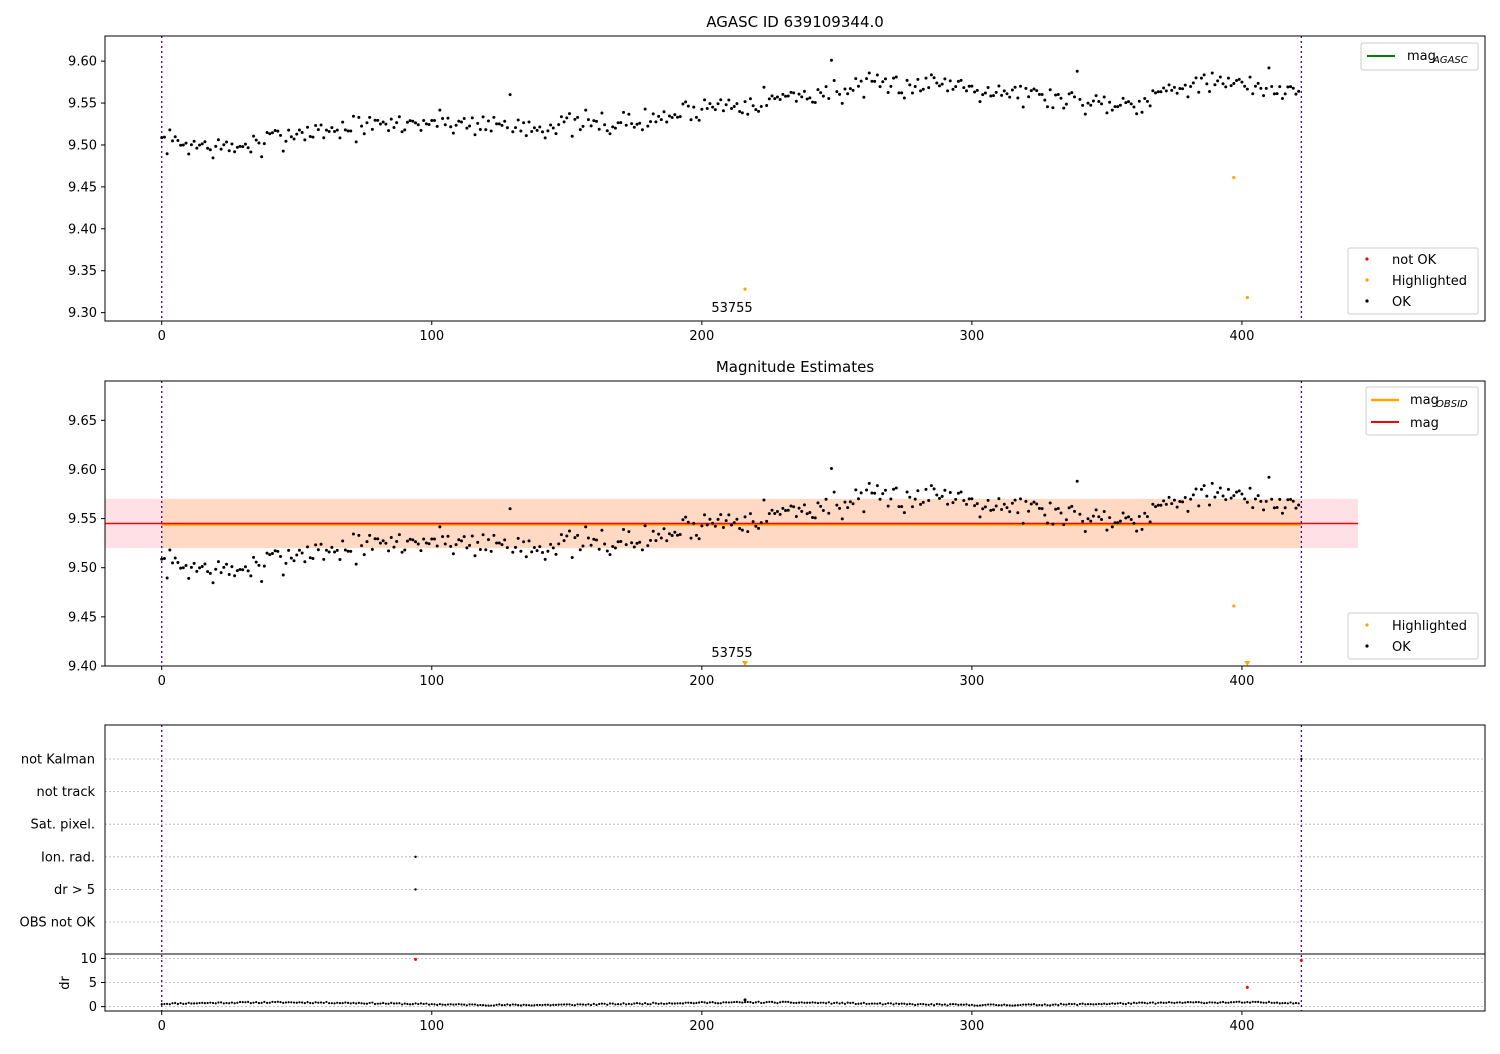  Describe the element at coordinates (415, 889) in the screenshot. I see `flag-point` at that location.